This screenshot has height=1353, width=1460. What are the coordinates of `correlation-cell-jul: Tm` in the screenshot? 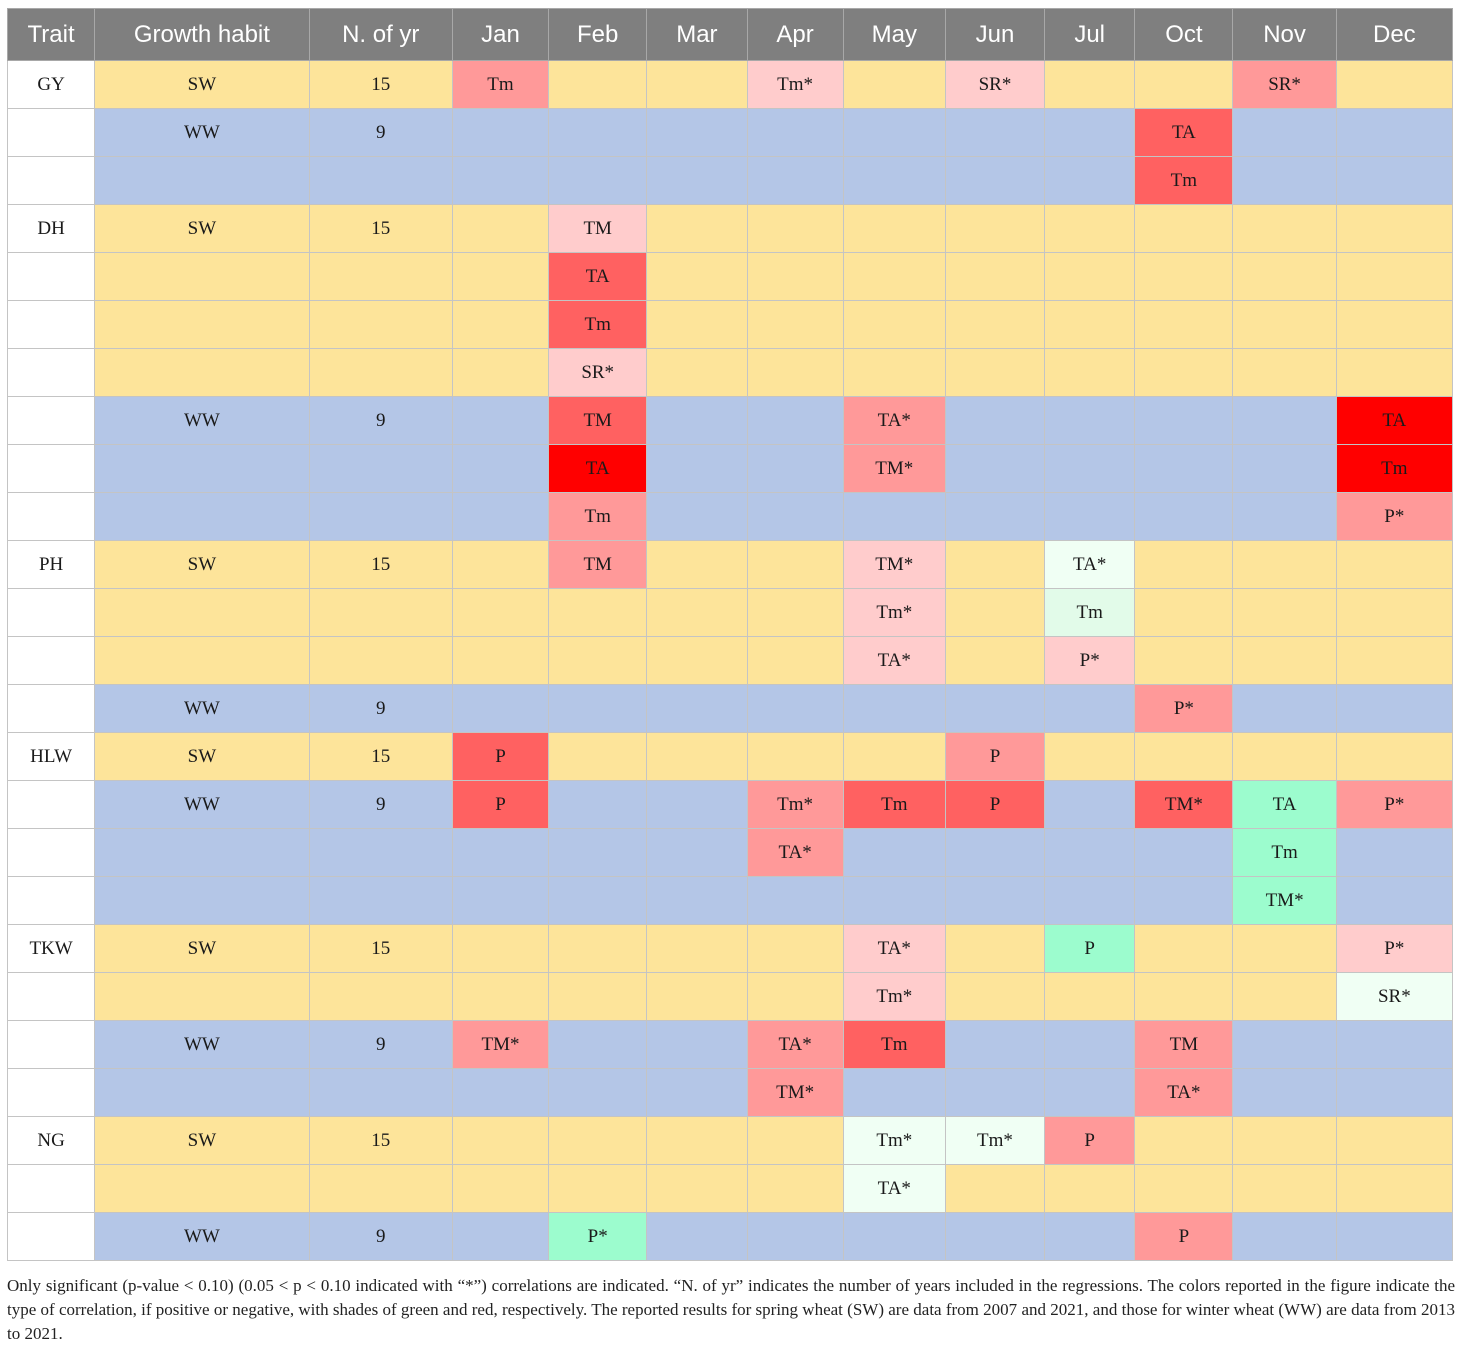 It's located at (1090, 612).